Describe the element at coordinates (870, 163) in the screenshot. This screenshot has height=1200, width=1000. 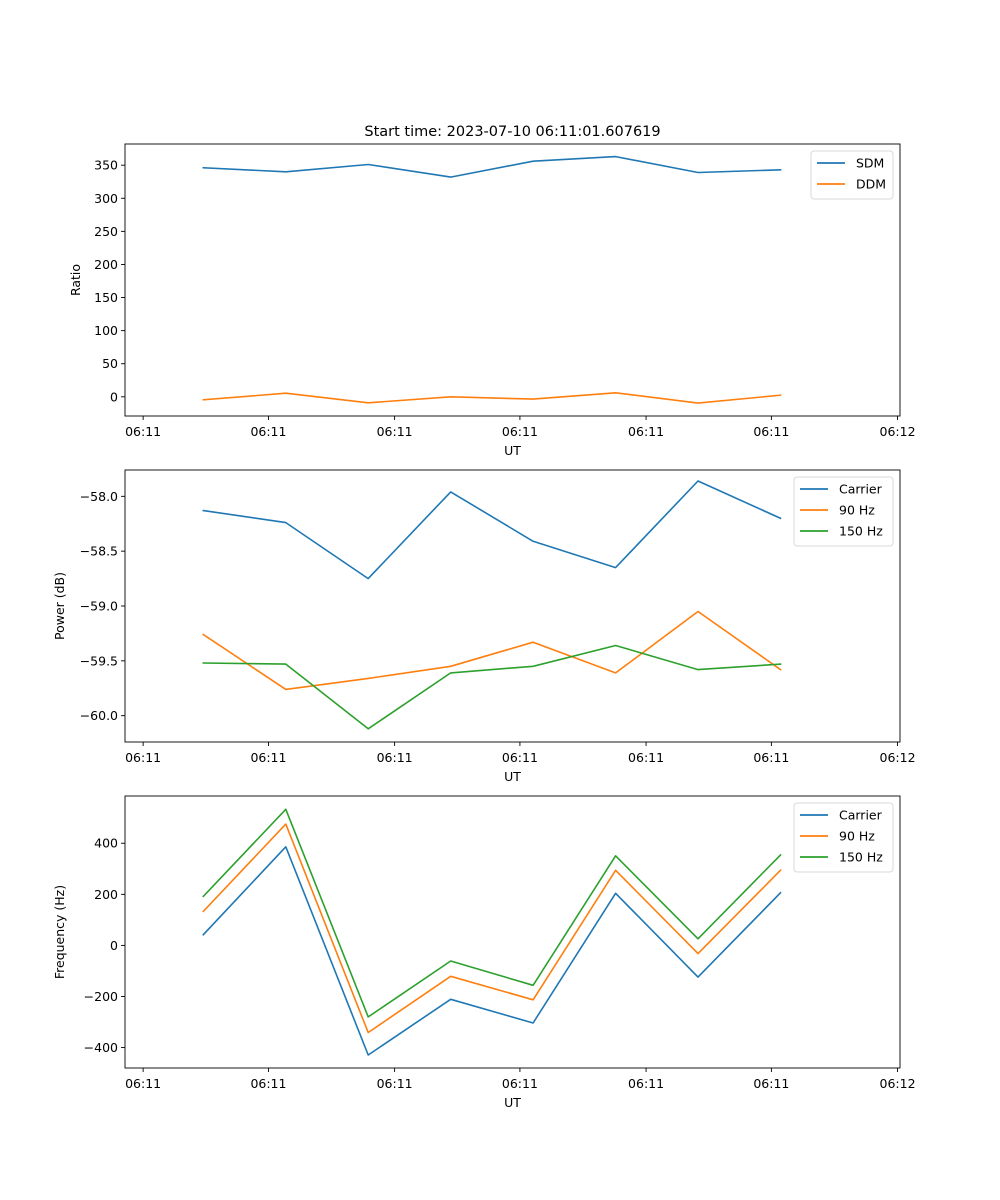
I see `legend-label: SDM` at that location.